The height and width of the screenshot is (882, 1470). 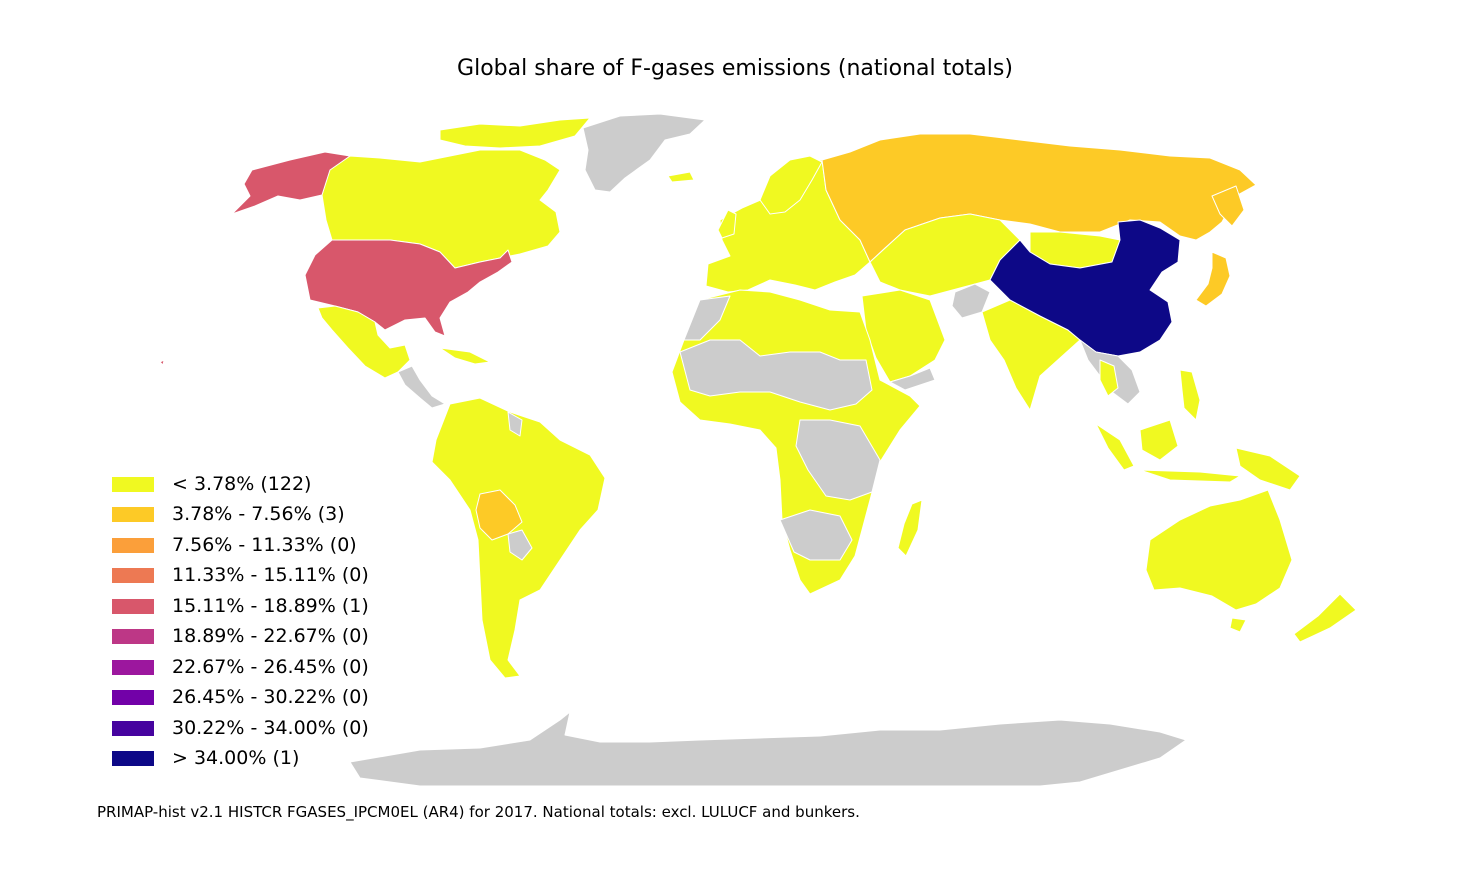 I want to click on legend-label: 11.33% - 15.11% (0), so click(x=270, y=575).